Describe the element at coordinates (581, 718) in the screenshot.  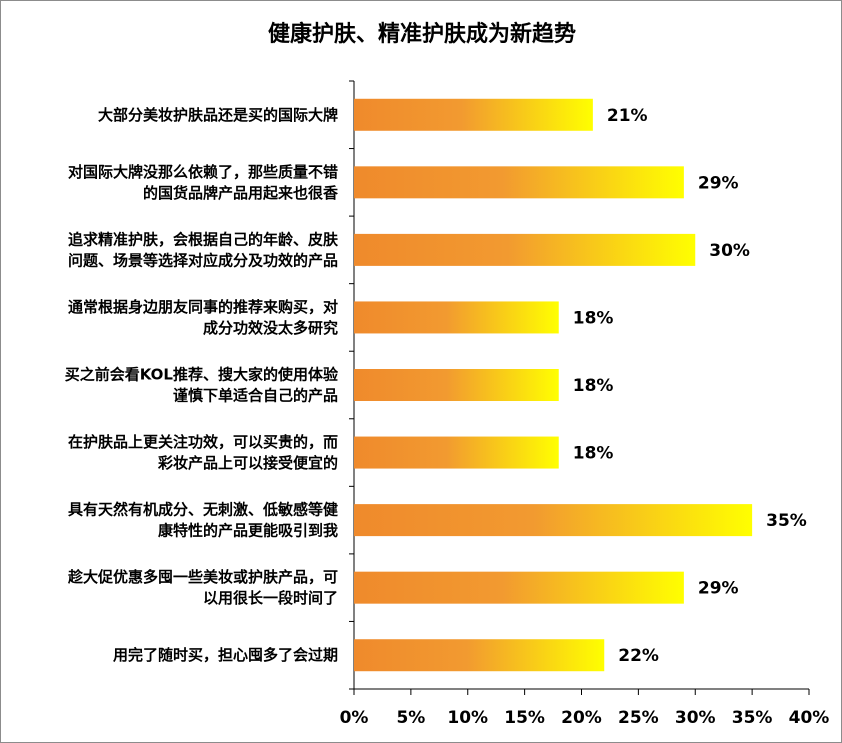
I see `x-tick-label: 20%` at that location.